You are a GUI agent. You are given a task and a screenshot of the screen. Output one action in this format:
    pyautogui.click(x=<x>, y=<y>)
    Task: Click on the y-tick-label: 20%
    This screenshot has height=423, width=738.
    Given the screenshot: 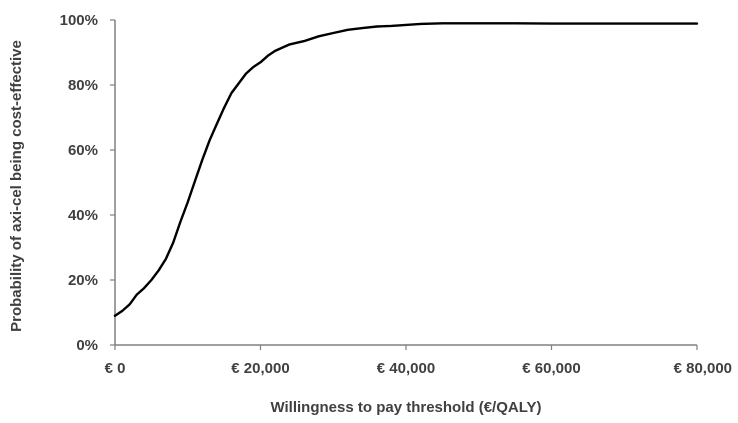 What is the action you would take?
    pyautogui.click(x=83, y=280)
    